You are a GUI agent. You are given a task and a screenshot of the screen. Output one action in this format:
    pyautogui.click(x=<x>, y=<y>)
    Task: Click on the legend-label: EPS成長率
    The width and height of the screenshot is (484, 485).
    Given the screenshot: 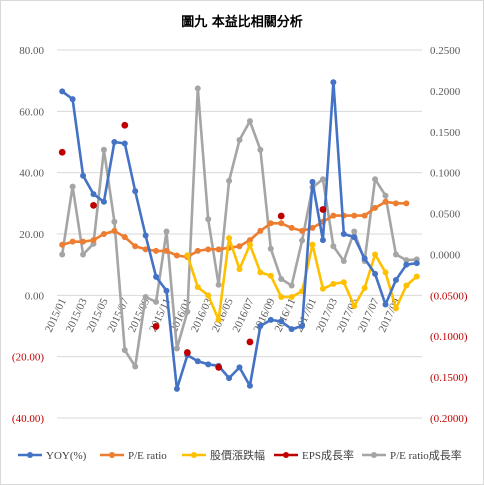 What is the action you would take?
    pyautogui.click(x=328, y=455)
    